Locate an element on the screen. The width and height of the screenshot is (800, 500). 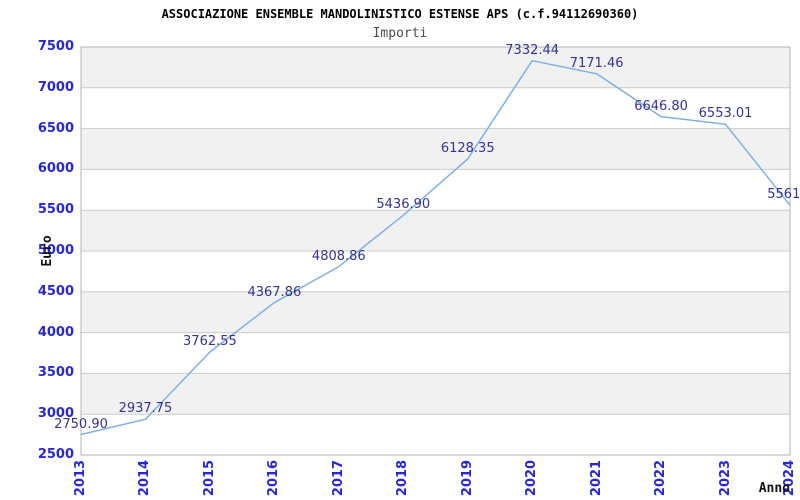
y-tick-label: 6500 is located at coordinates (55, 128).